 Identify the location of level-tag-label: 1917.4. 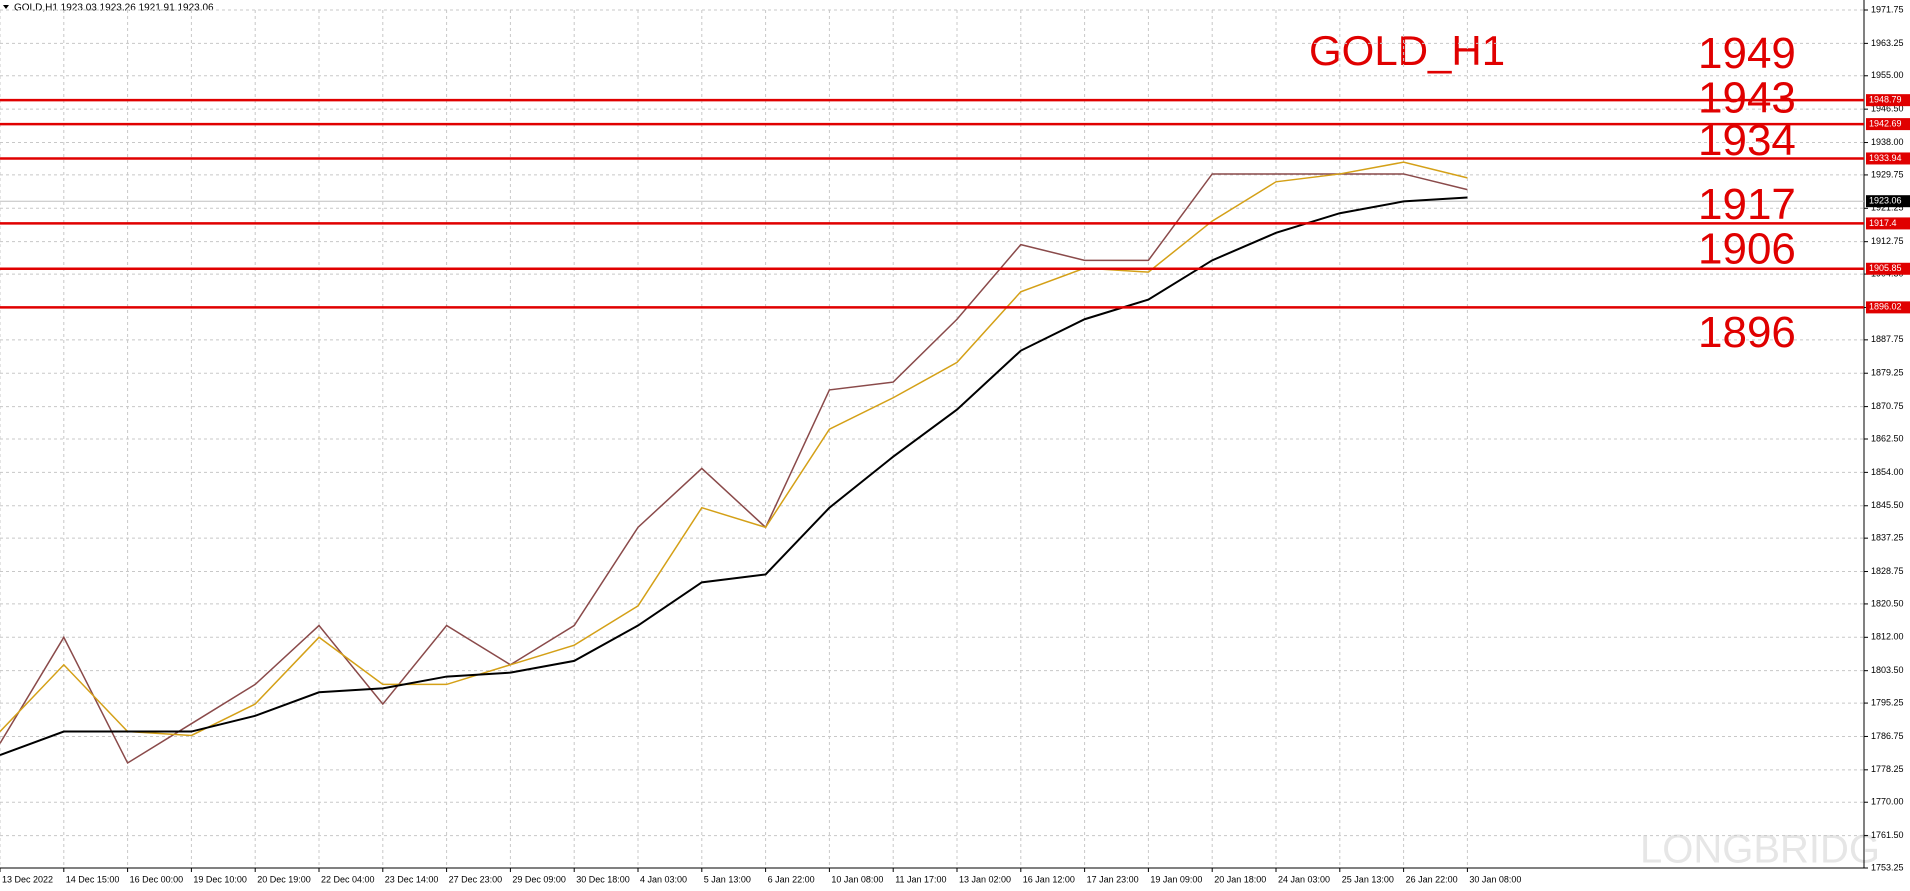
(1883, 223).